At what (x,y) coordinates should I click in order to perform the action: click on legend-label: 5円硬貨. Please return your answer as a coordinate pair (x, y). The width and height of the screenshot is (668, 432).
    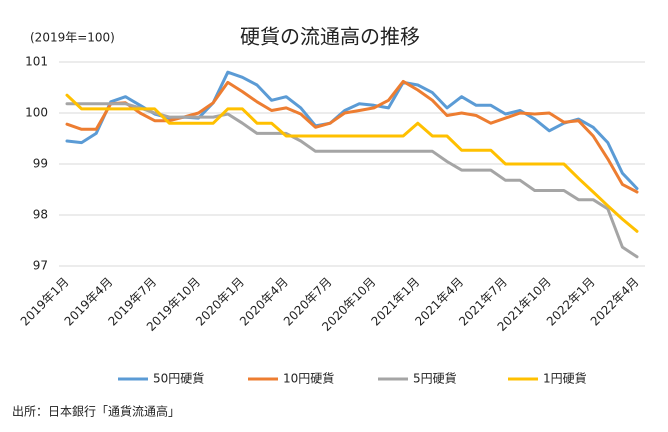
    Looking at the image, I should click on (435, 378).